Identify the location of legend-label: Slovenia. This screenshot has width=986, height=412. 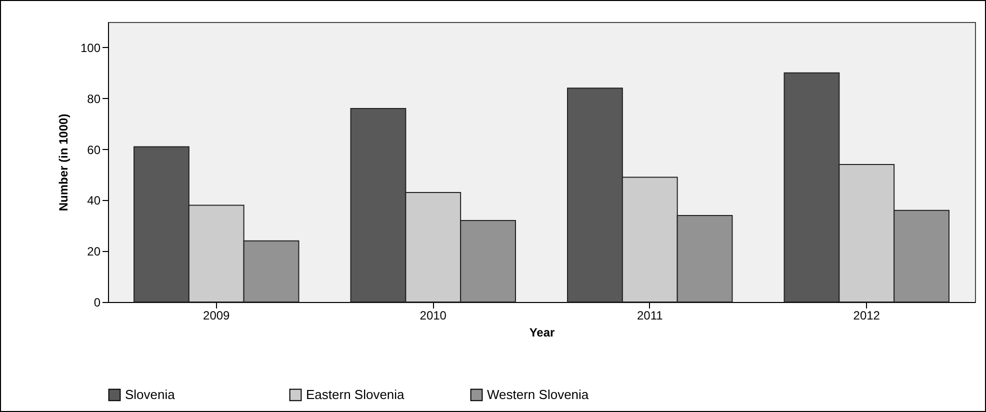
(150, 394).